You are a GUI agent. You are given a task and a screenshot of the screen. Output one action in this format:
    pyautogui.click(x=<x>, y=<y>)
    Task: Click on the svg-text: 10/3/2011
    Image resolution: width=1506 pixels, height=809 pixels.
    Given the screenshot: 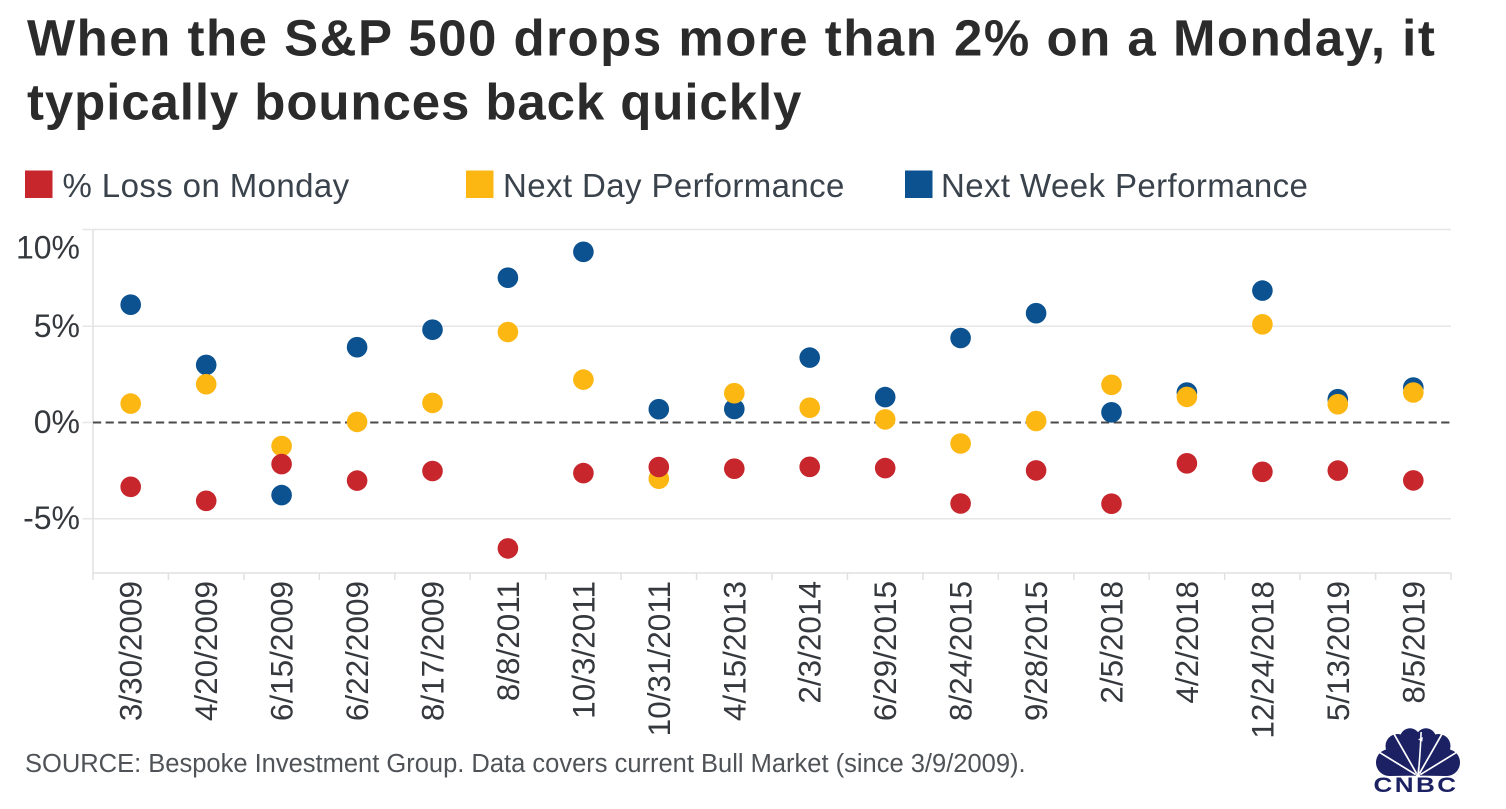 What is the action you would take?
    pyautogui.click(x=583, y=650)
    